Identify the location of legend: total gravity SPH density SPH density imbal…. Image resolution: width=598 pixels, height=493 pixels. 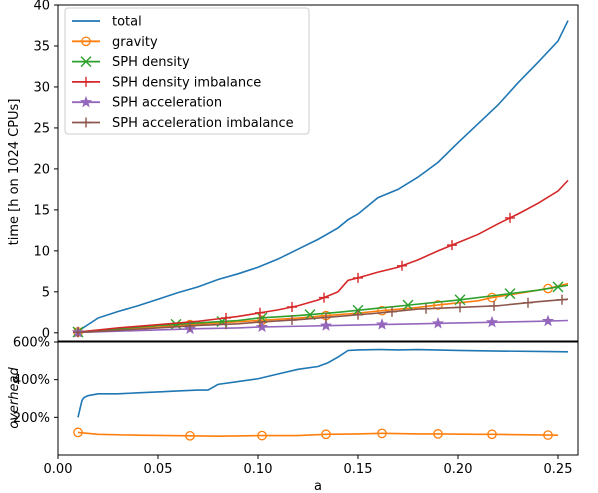
(187, 71).